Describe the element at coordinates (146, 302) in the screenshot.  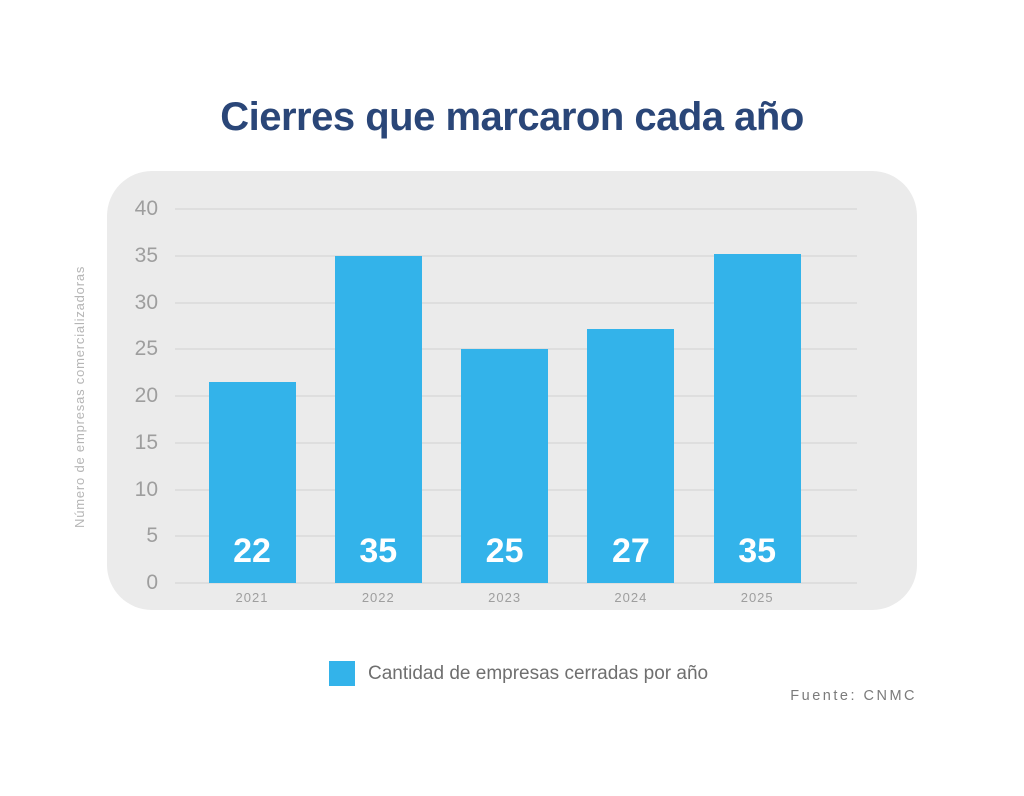
I see `y-tick-label-30: 30` at that location.